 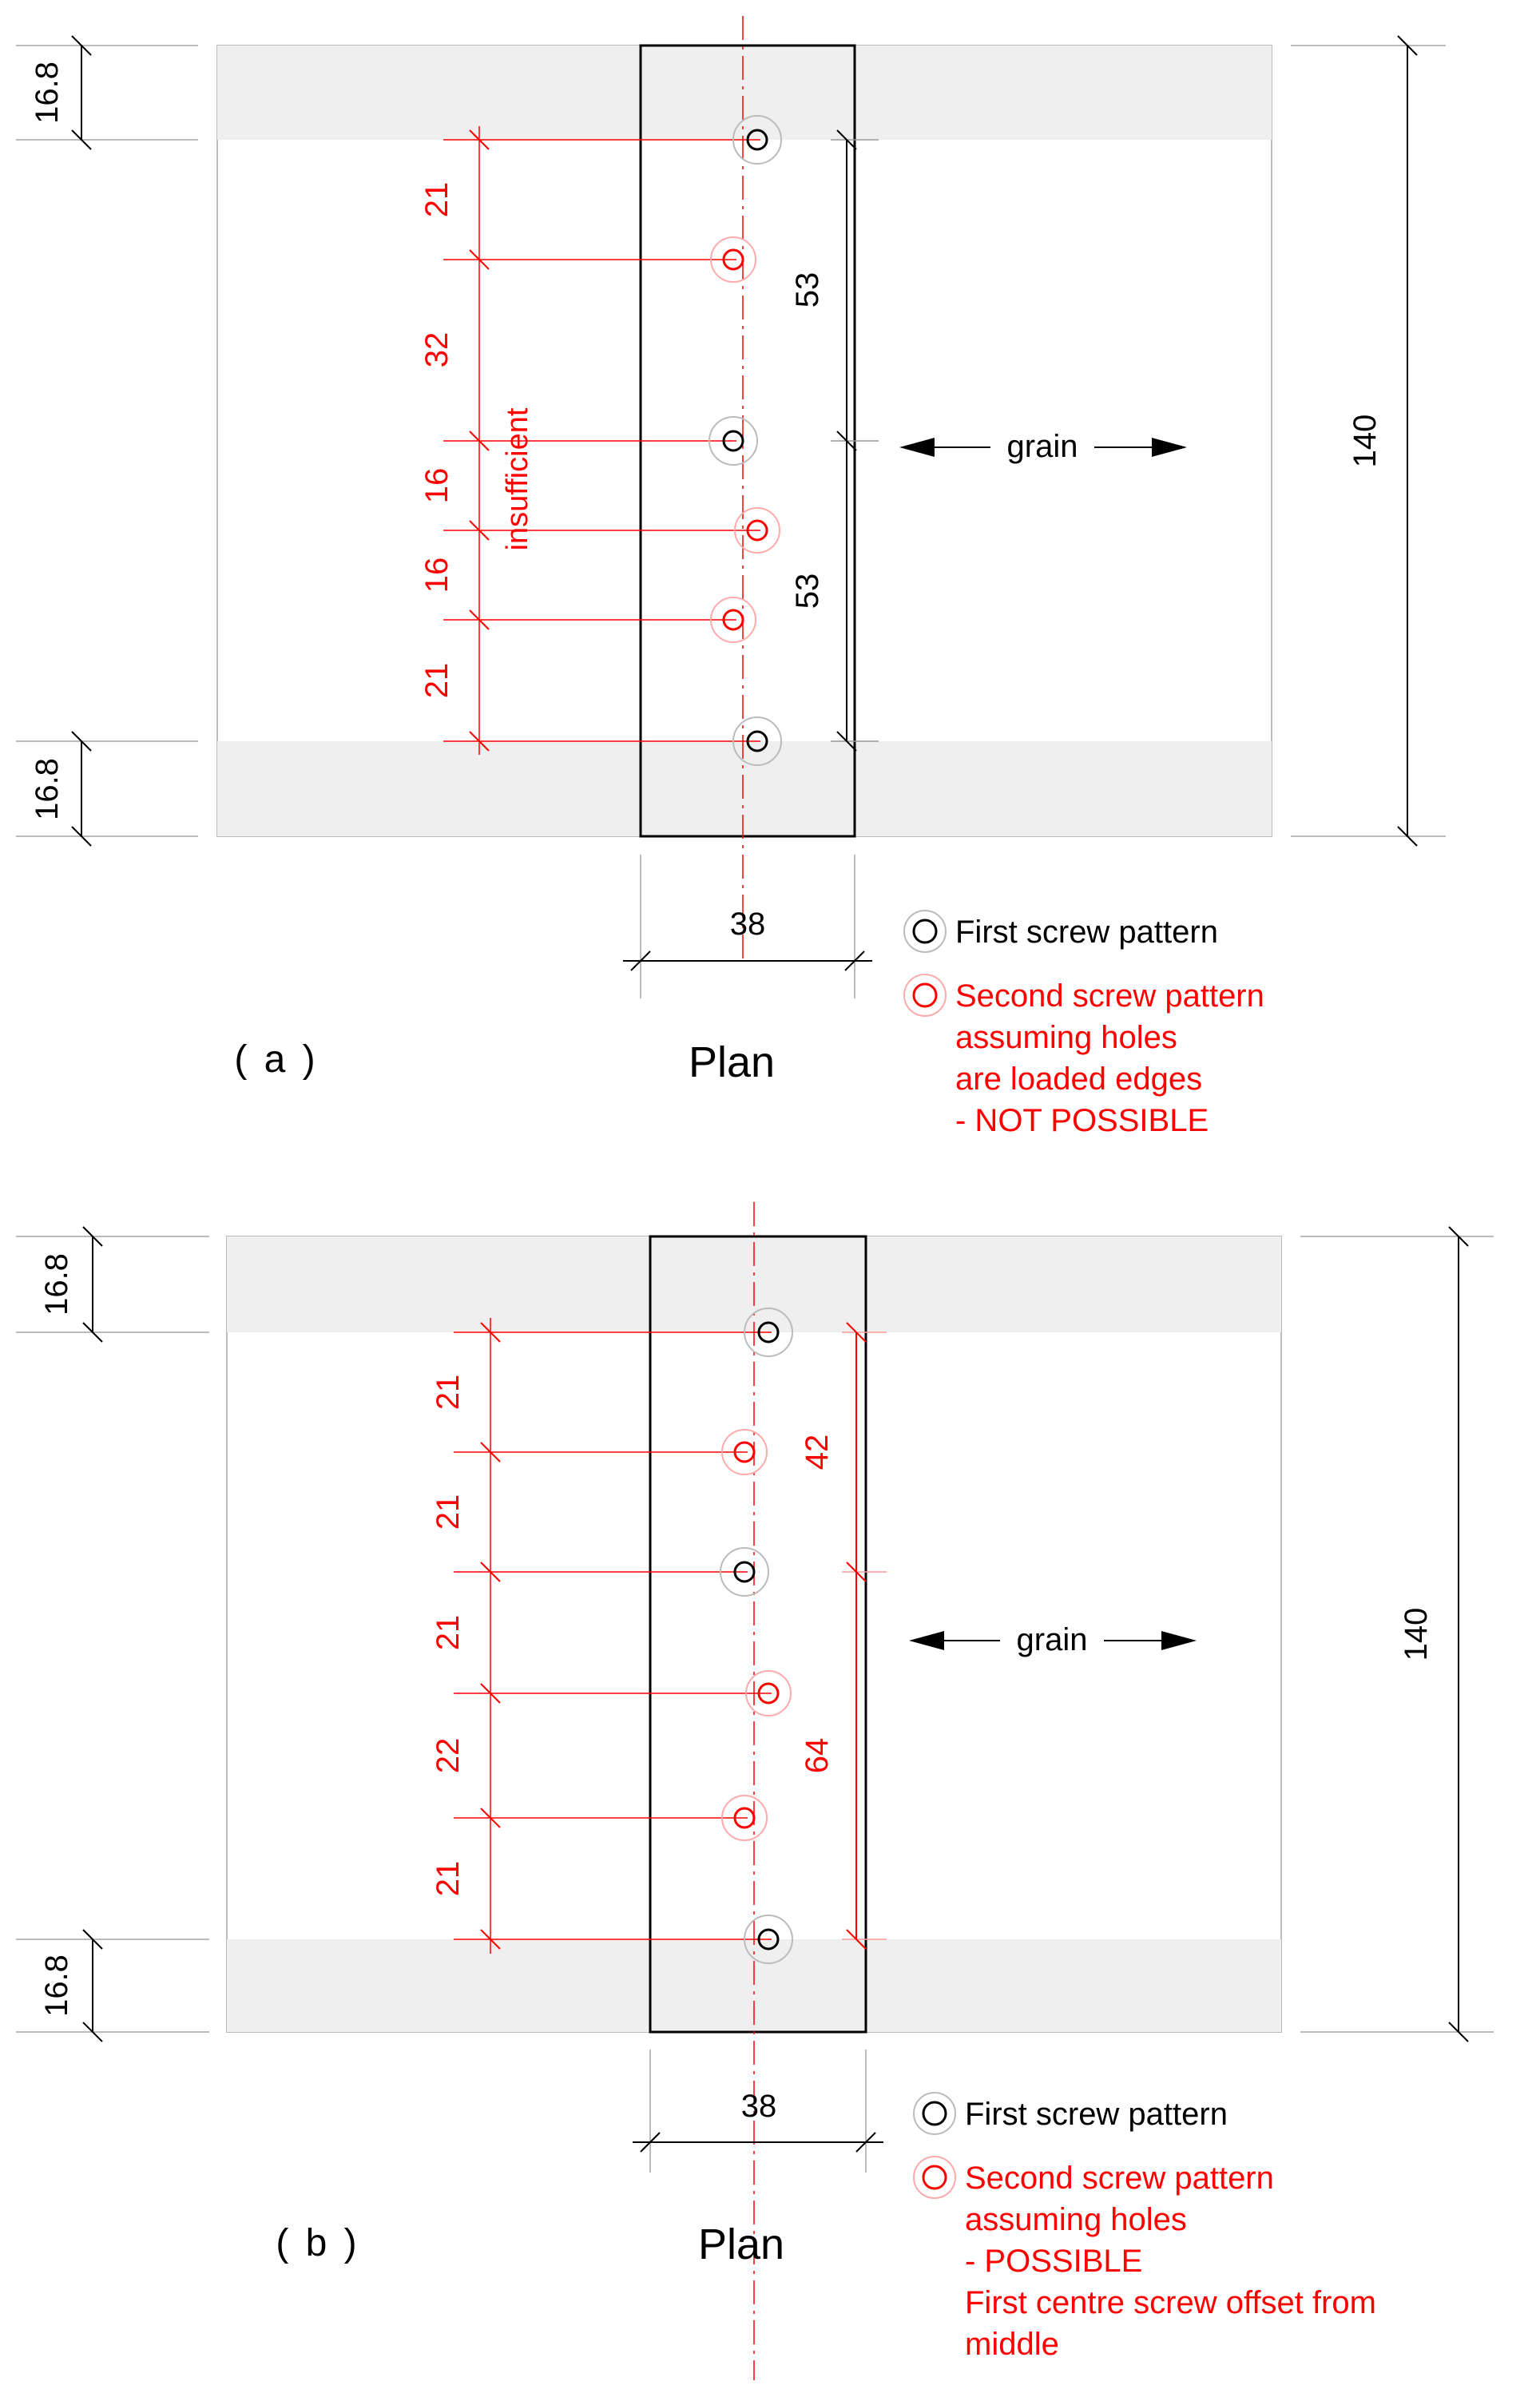 I want to click on legend-first-label-a: First screw pattern, so click(x=1086, y=932).